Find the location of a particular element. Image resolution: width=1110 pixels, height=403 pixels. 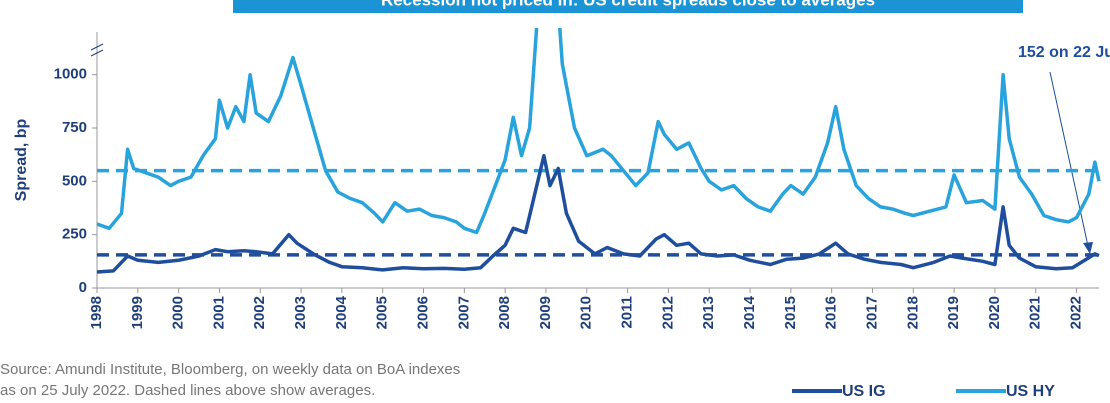

x-tick-label: 2003 is located at coordinates (300, 312).